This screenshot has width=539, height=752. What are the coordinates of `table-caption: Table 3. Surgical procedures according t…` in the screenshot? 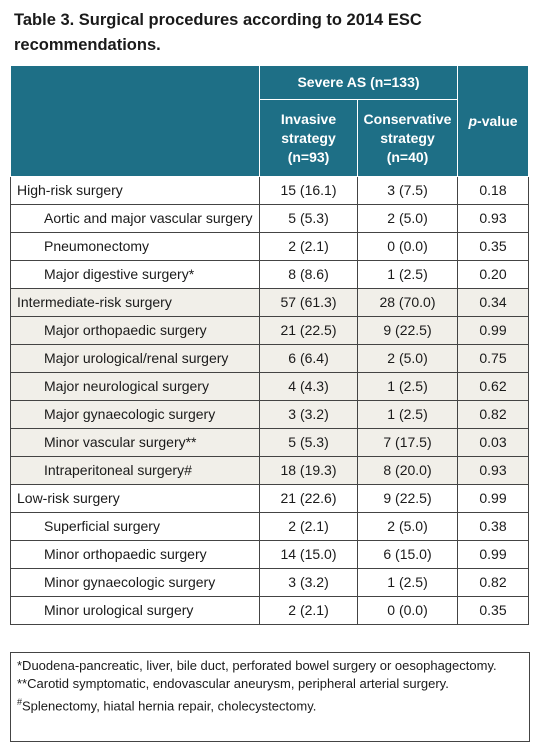 It's located at (218, 32).